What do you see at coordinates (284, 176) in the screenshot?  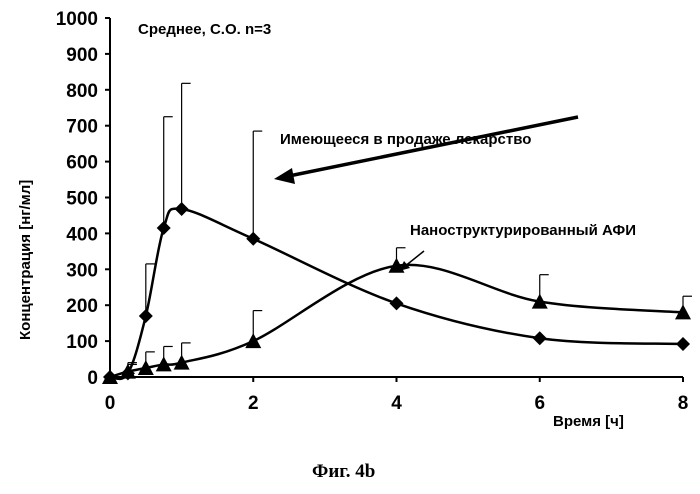 I see `arrow-commercial-head` at bounding box center [284, 176].